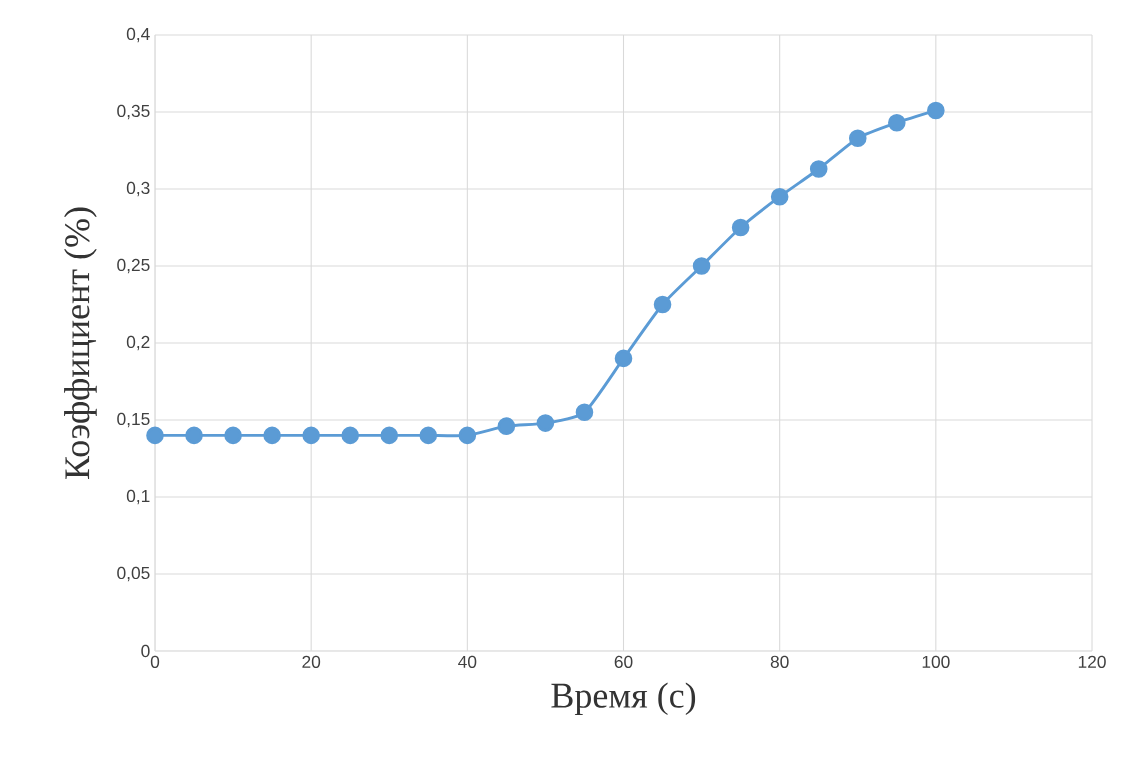 The image size is (1141, 778). What do you see at coordinates (145, 651) in the screenshot?
I see `y-tick-label: 0` at bounding box center [145, 651].